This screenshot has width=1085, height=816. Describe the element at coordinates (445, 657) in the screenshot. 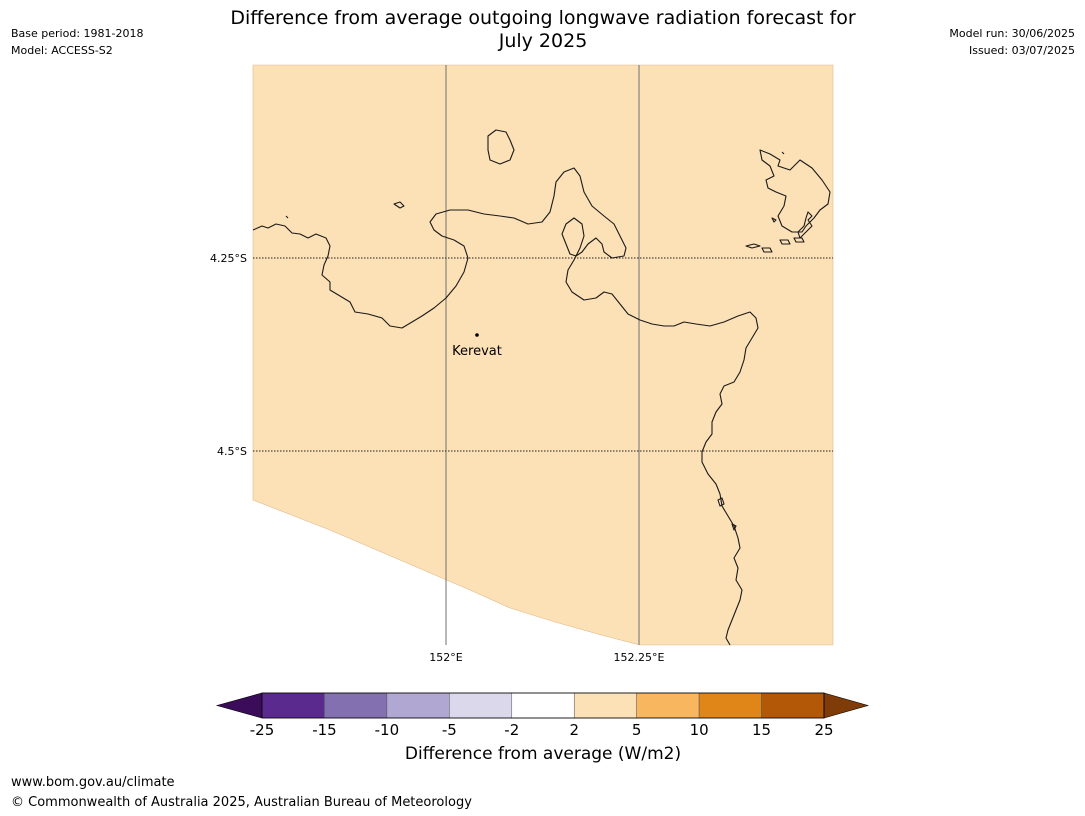

I see `lon-label-152: 152°E` at that location.